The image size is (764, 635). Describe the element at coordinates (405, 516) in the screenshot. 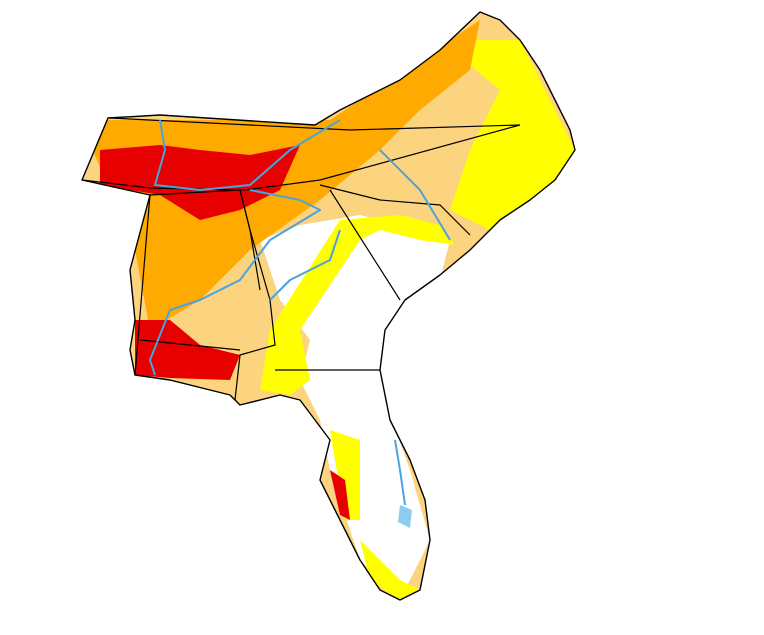

I see `lake` at that location.